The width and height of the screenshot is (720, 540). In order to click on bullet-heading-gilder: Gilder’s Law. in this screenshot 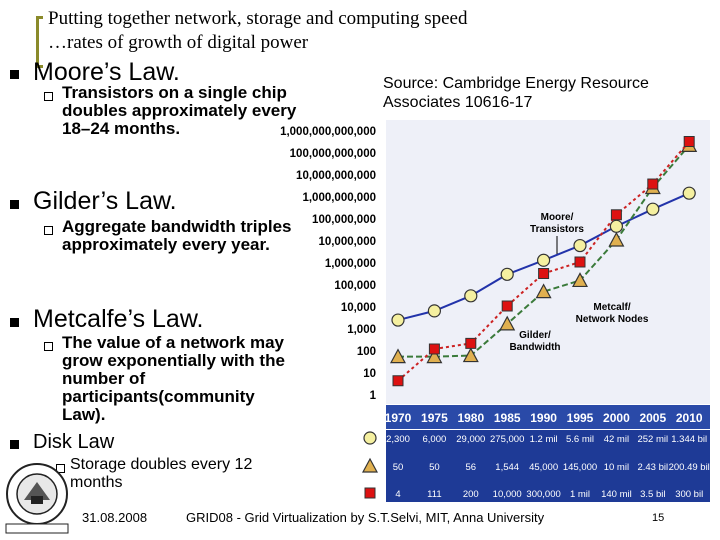, I will do `click(105, 201)`.